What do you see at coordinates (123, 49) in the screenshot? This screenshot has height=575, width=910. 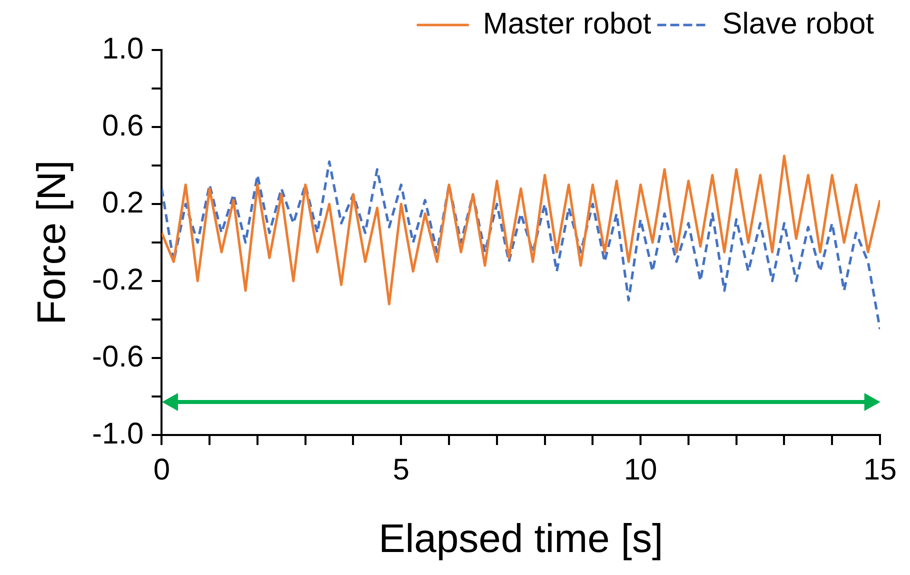 I see `y-tick-label: 1.0` at bounding box center [123, 49].